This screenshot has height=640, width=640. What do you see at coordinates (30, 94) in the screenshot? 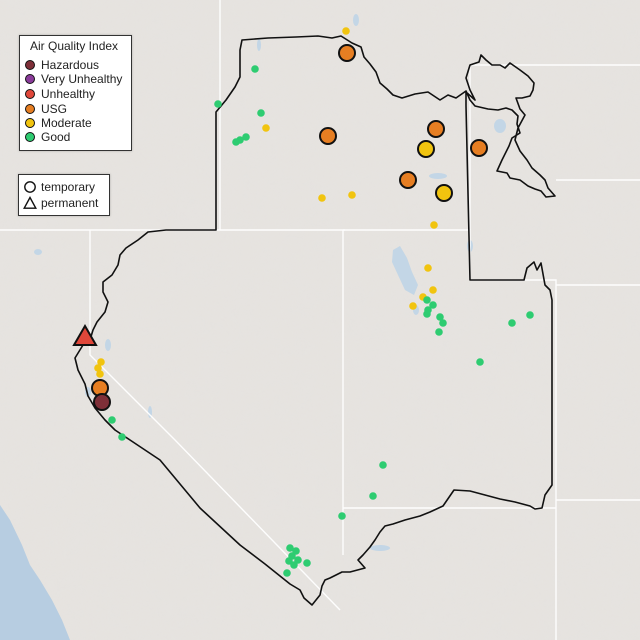
I see `unhealthy-swatch-icon` at bounding box center [30, 94].